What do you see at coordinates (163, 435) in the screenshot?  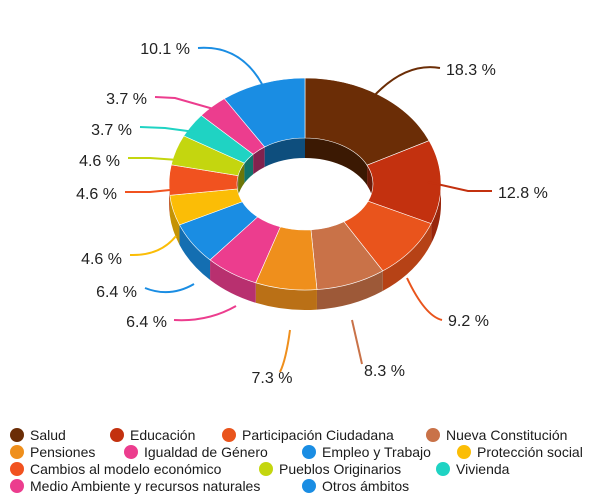 I see `legend-label: Educación` at bounding box center [163, 435].